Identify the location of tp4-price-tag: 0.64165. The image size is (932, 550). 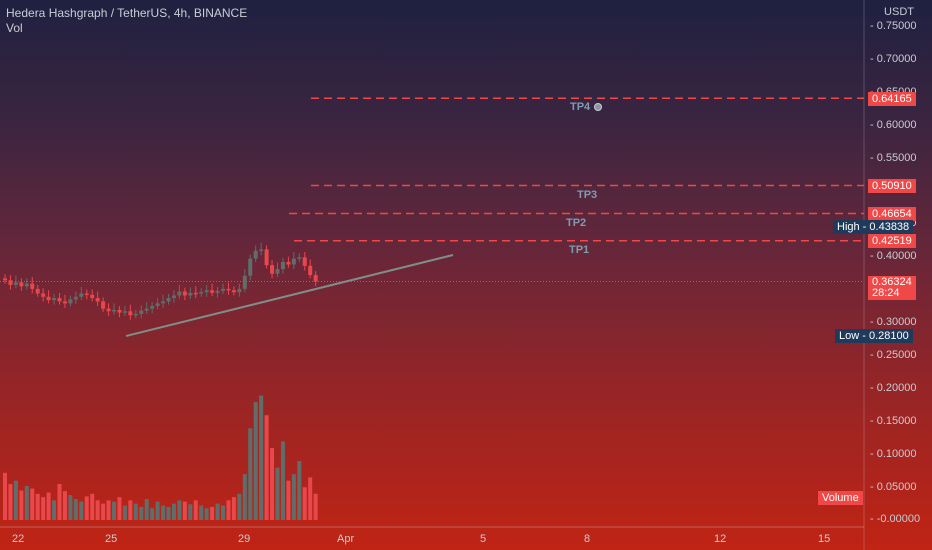
(892, 99).